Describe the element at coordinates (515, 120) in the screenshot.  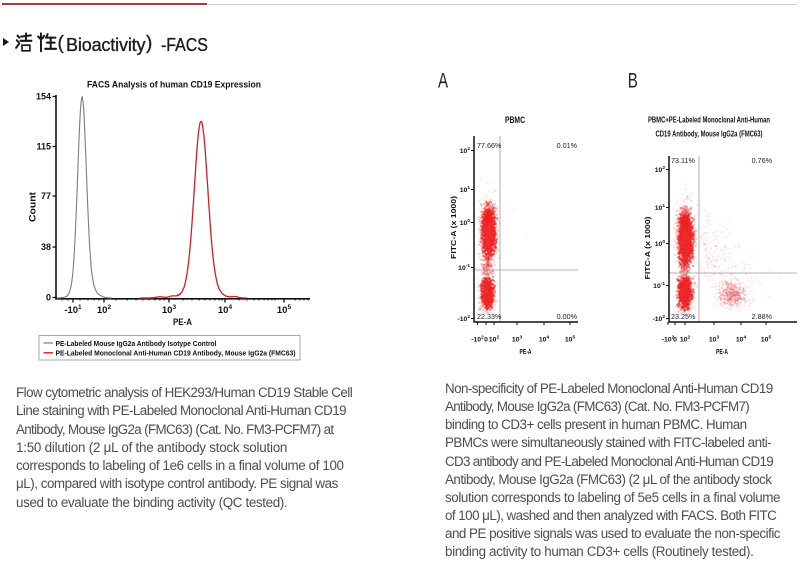
I see `svg-text: PBMC` at that location.